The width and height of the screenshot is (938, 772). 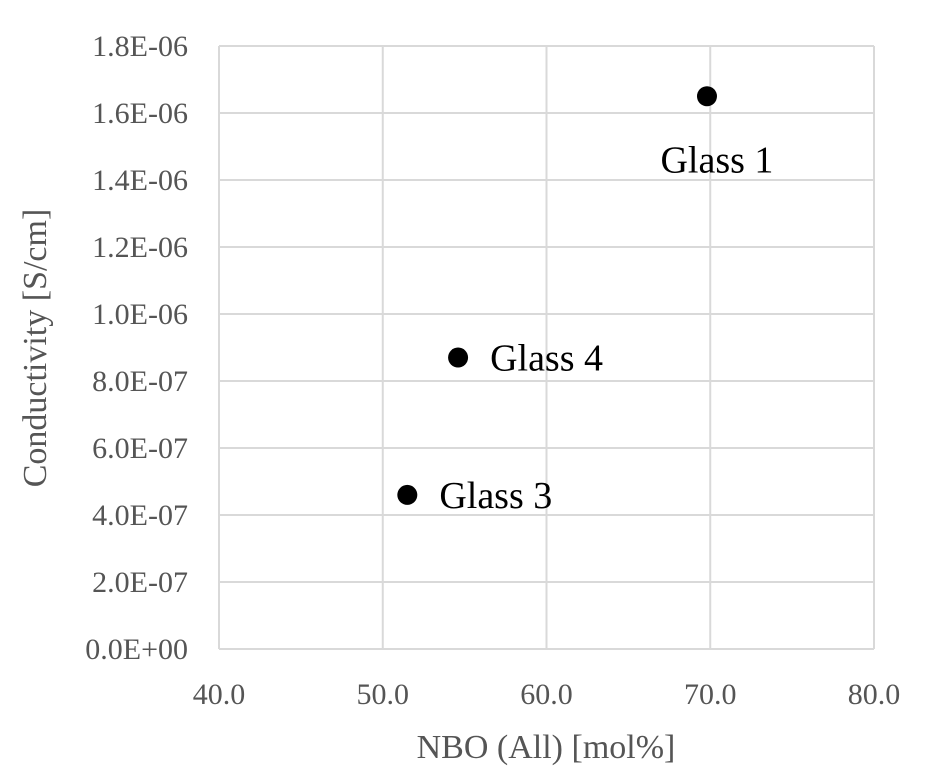 I want to click on y-axis-title: Conductivity [S/cm], so click(x=35, y=348).